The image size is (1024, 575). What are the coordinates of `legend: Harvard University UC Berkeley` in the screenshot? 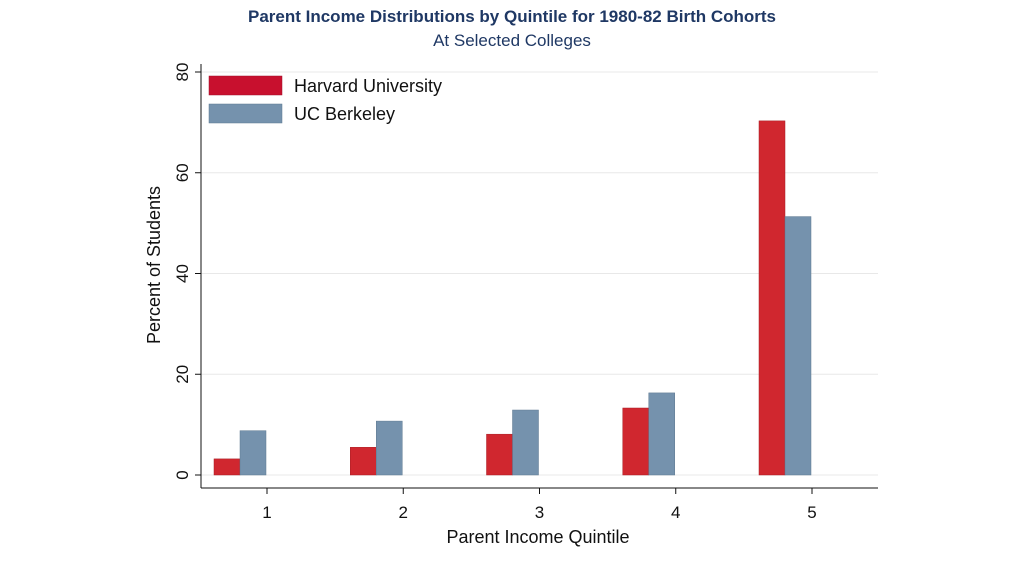 It's located at (325, 99).